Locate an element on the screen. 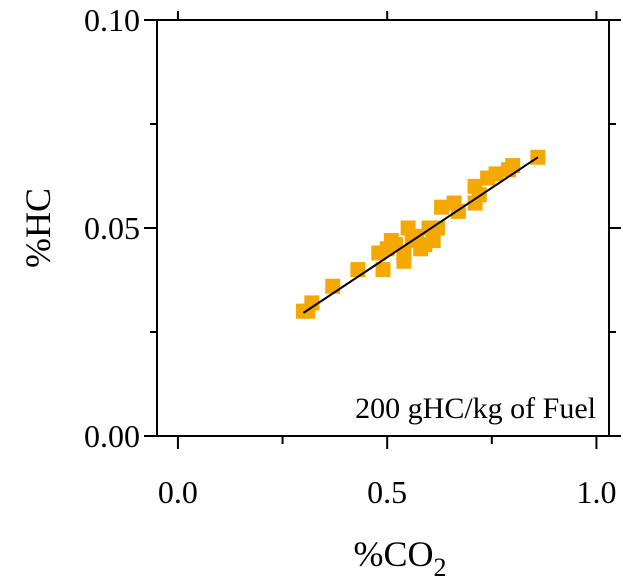 The image size is (623, 579). x-axis-title-subscript: 2 is located at coordinates (440, 566).